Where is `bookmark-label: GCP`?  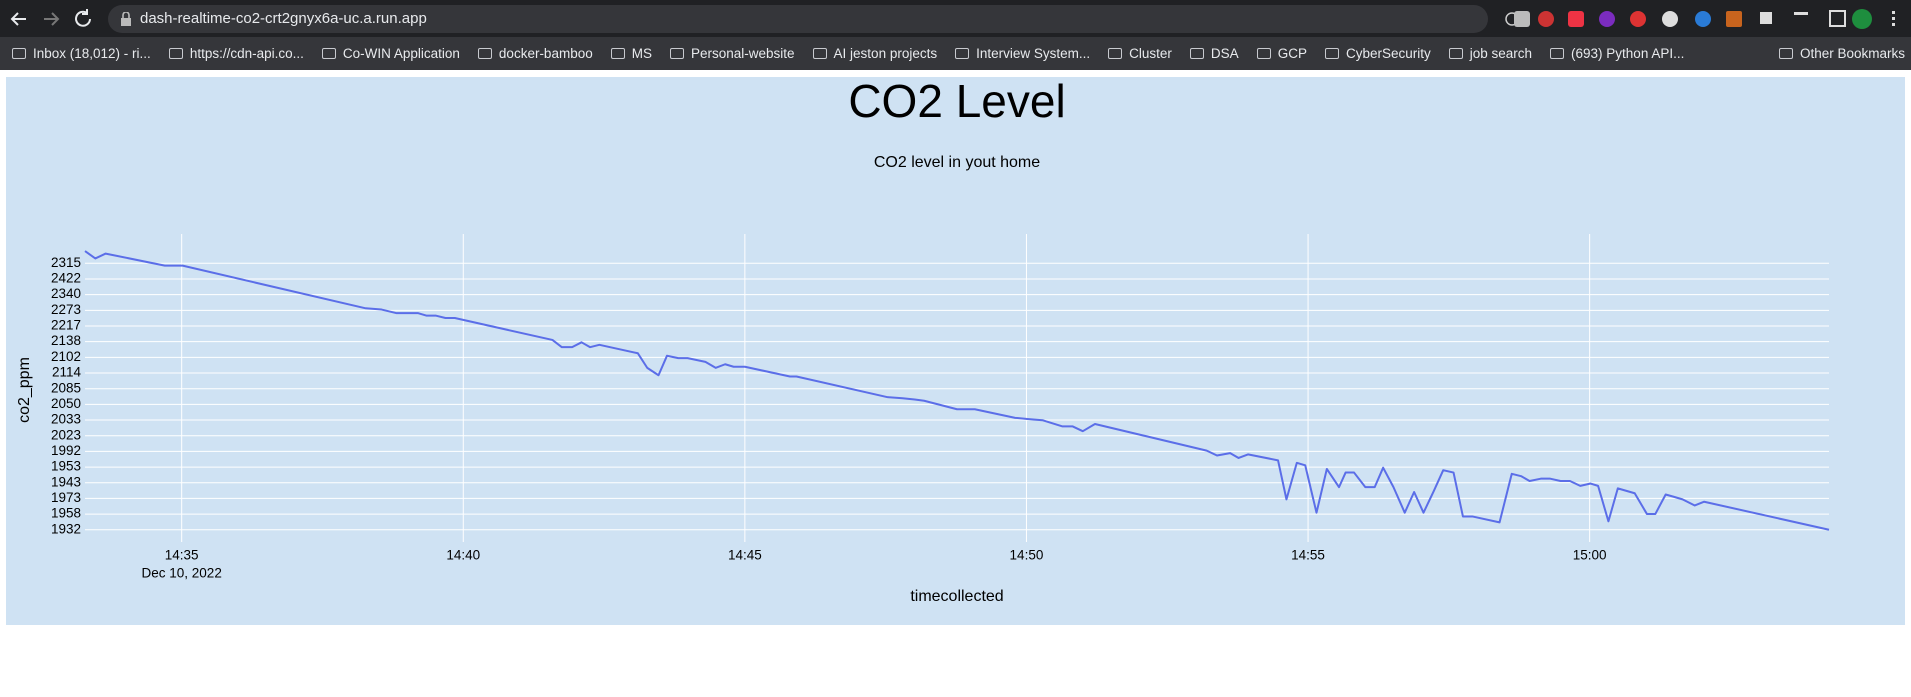 bookmark-label: GCP is located at coordinates (1292, 53).